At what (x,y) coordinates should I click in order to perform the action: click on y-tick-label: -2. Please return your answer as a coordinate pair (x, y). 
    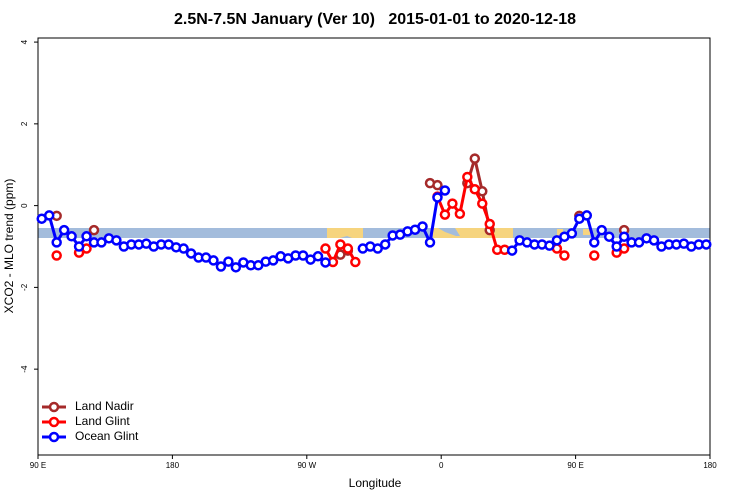
    Looking at the image, I should click on (24, 287).